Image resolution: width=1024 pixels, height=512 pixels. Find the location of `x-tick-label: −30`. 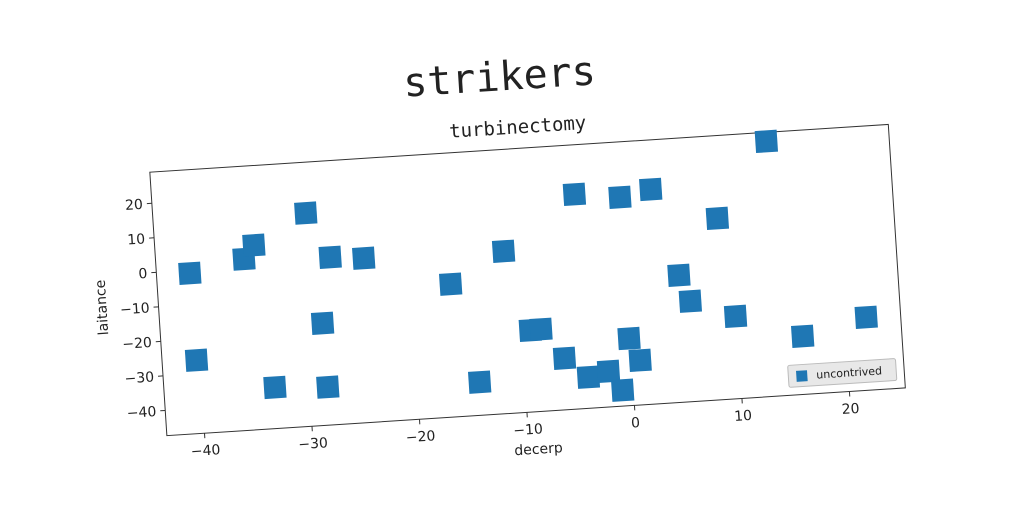

x-tick-label: −30 is located at coordinates (313, 444).